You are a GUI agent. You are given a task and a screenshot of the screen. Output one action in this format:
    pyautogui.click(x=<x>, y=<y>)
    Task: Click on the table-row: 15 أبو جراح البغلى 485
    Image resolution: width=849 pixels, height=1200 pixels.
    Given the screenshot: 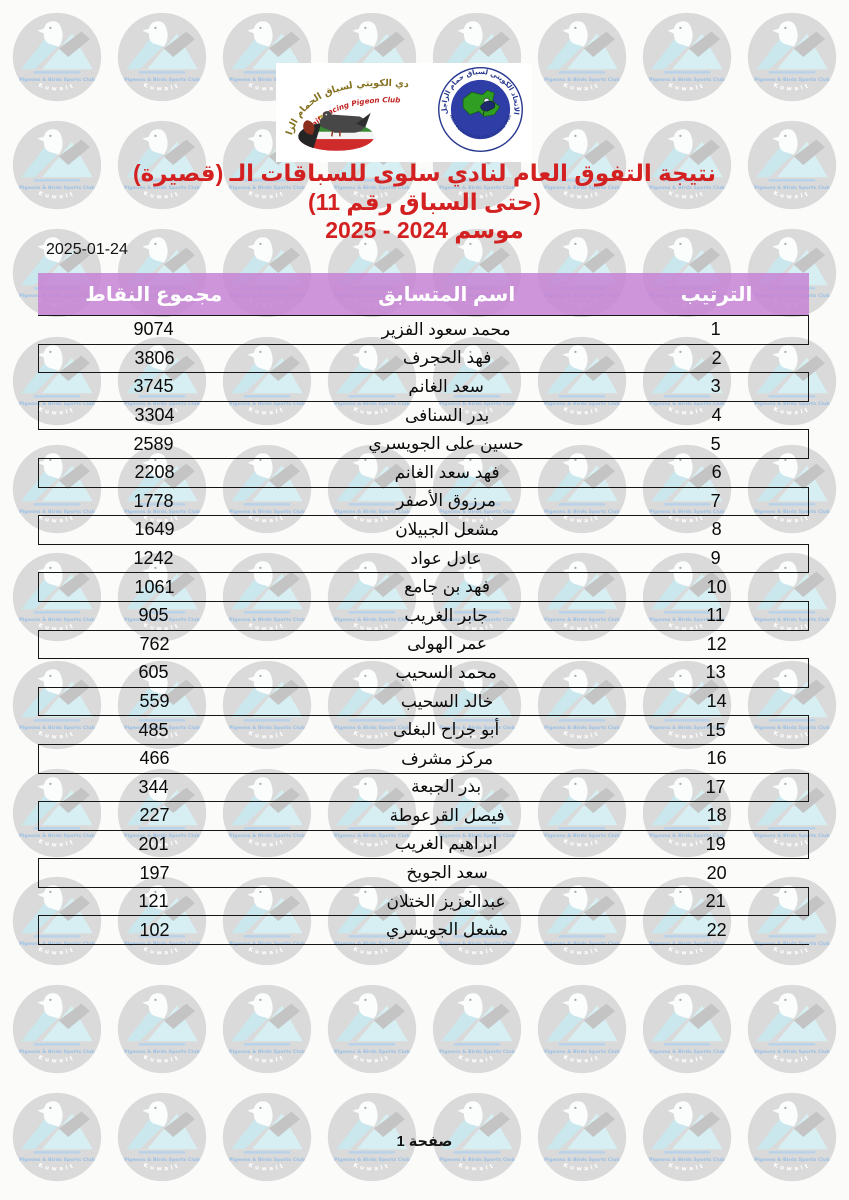 What is the action you would take?
    pyautogui.click(x=423, y=729)
    